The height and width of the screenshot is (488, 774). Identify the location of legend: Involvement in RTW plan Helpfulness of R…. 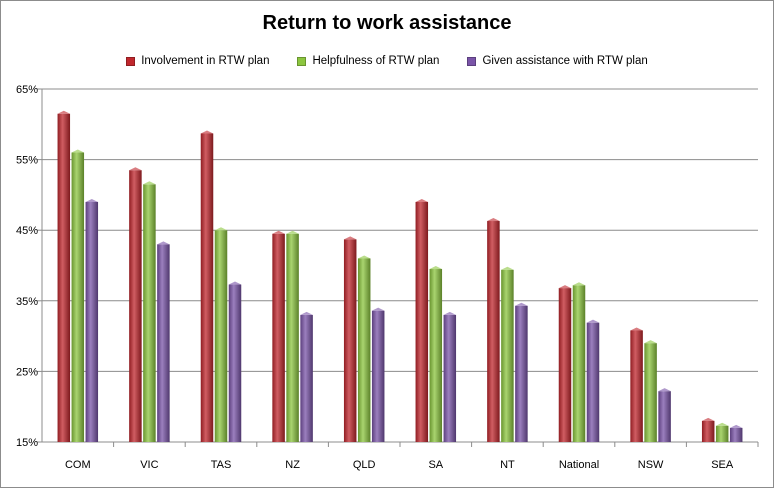
(387, 61).